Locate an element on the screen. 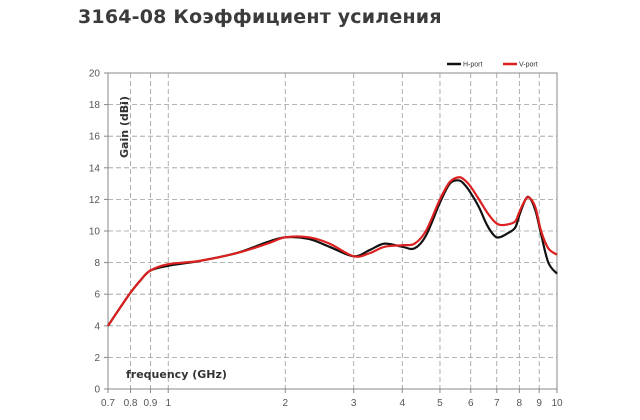  y-tick-label: 20 is located at coordinates (95, 74).